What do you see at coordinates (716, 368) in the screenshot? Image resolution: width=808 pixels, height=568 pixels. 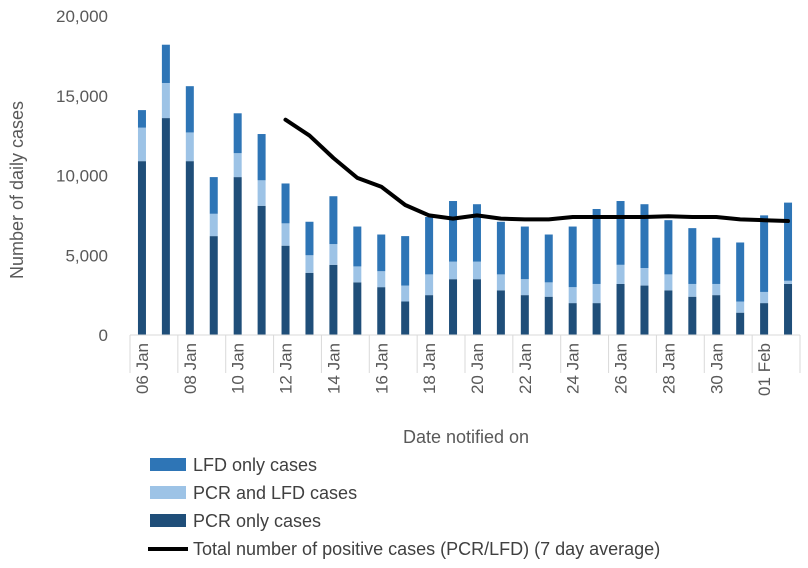 I see `x-tick-label: 30 Jan` at bounding box center [716, 368].